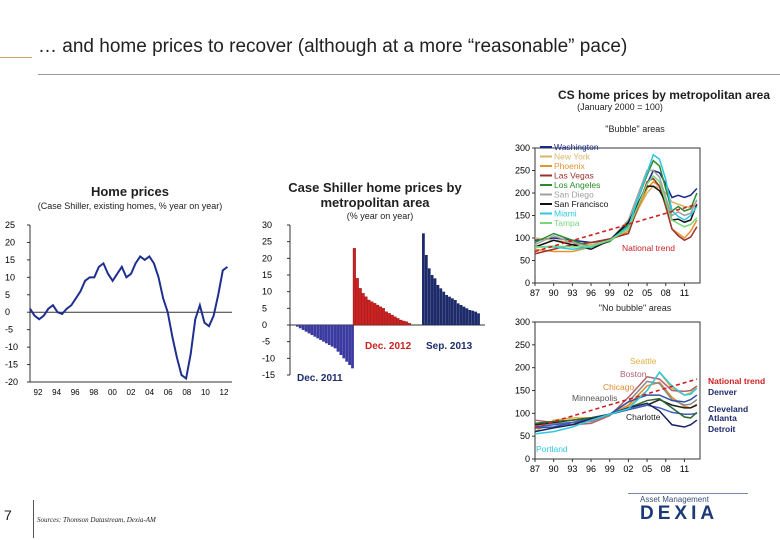  Describe the element at coordinates (618, 387) in the screenshot. I see `annotation-chicago: Chicago` at that location.